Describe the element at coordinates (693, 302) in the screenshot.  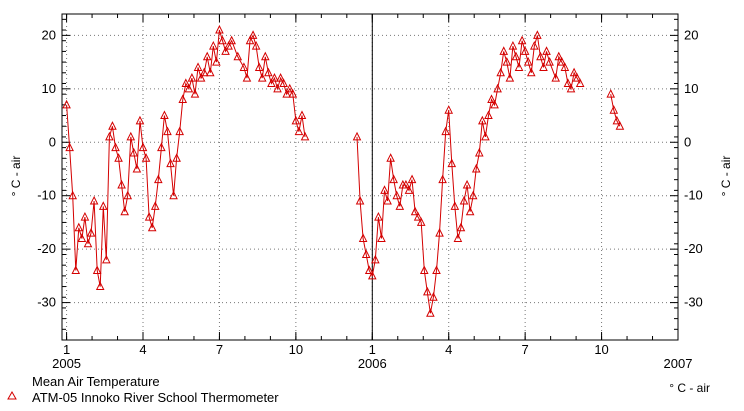
I see `y-tick-label-right: -30` at that location.